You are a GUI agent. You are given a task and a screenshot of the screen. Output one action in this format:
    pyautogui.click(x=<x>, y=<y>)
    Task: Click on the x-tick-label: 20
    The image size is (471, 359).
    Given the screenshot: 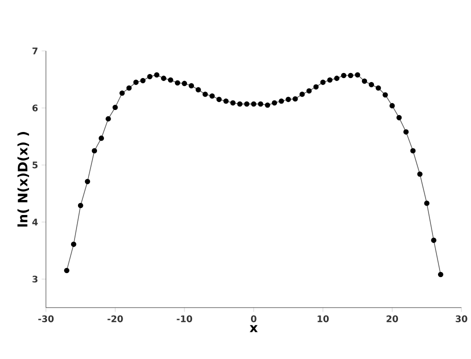 What is the action you would take?
    pyautogui.click(x=392, y=319)
    